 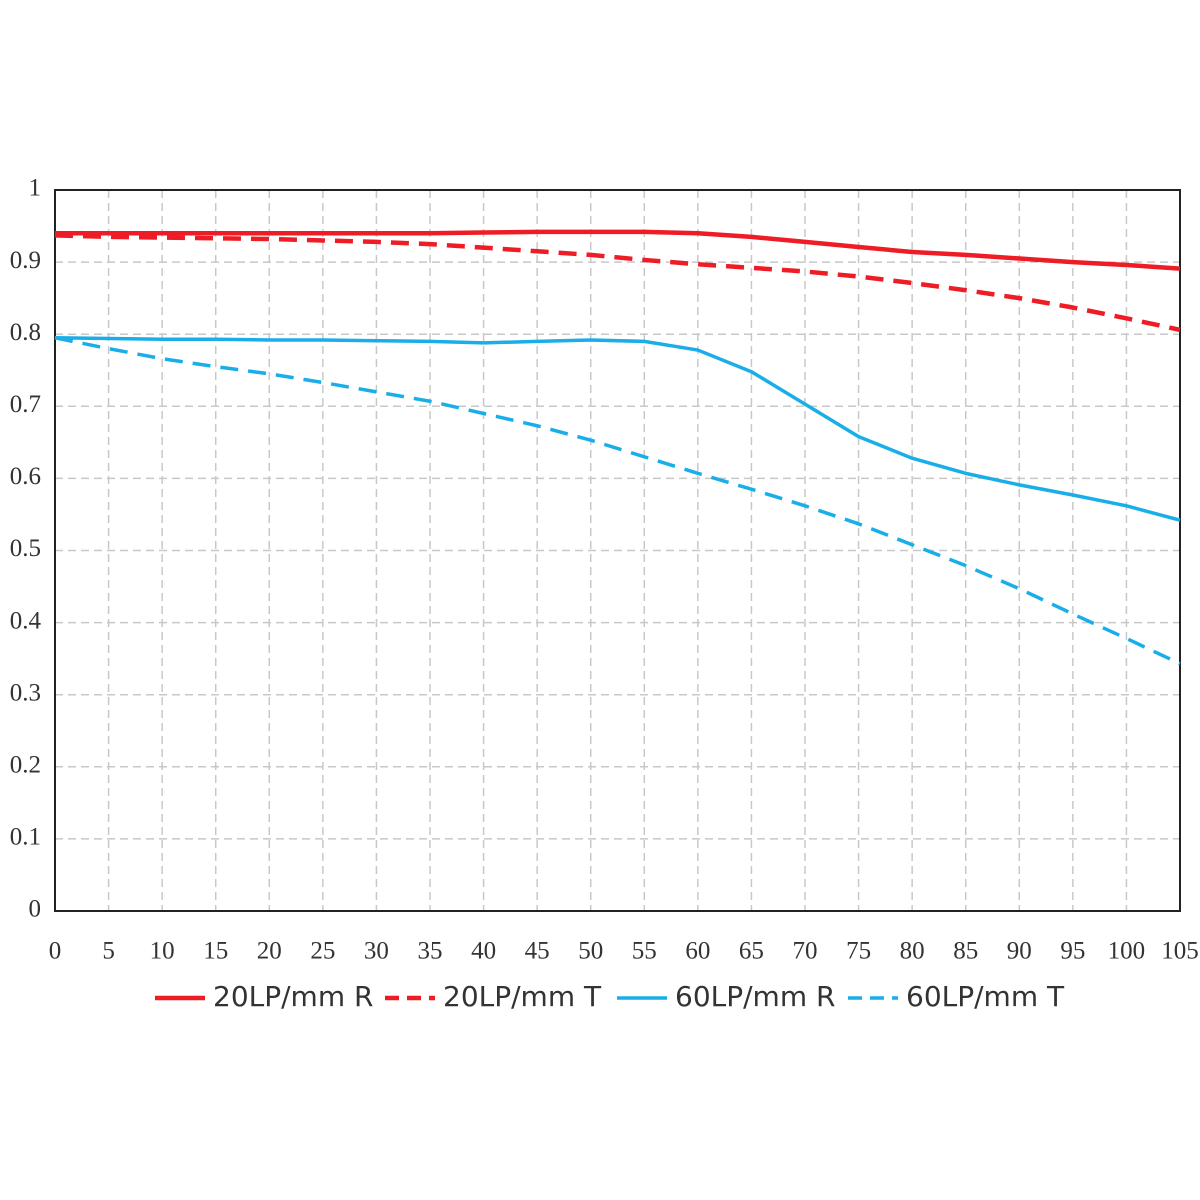 I want to click on x-tick-label: 40, so click(x=483, y=951).